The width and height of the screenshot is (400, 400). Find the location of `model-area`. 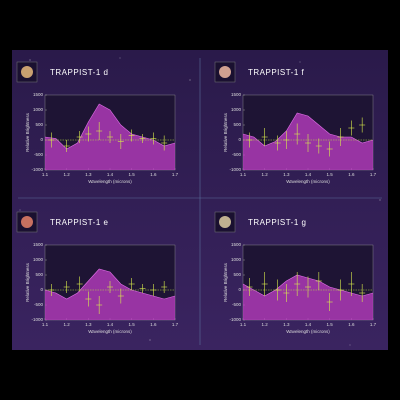

model-area is located at coordinates (110, 294).